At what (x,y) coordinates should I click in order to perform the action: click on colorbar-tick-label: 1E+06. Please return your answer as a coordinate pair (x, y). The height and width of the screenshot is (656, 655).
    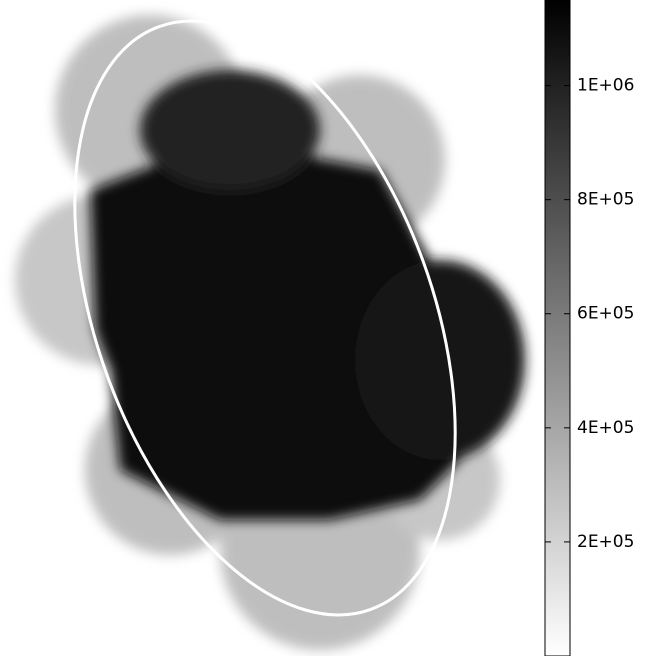
    Looking at the image, I should click on (605, 86).